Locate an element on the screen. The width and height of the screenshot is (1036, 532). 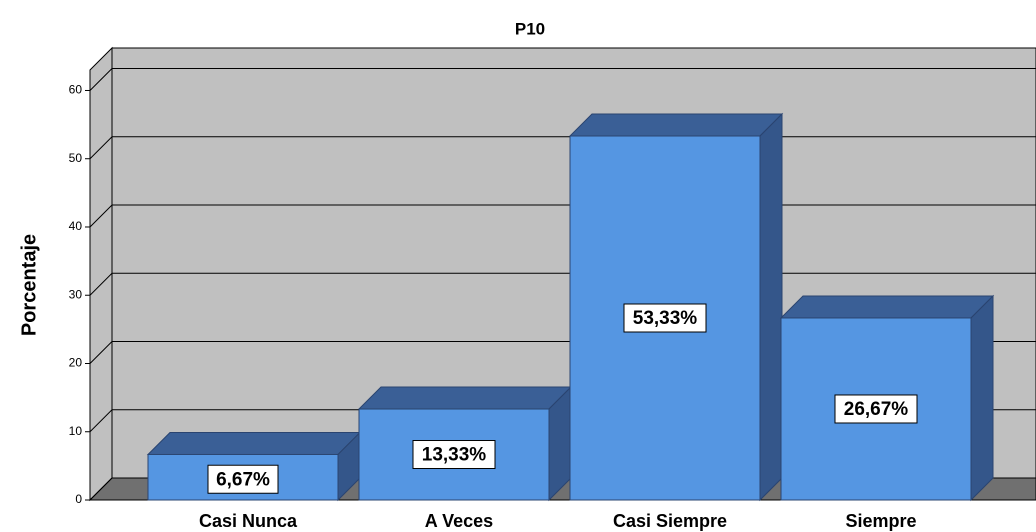
value-label: 6,67% is located at coordinates (243, 479).